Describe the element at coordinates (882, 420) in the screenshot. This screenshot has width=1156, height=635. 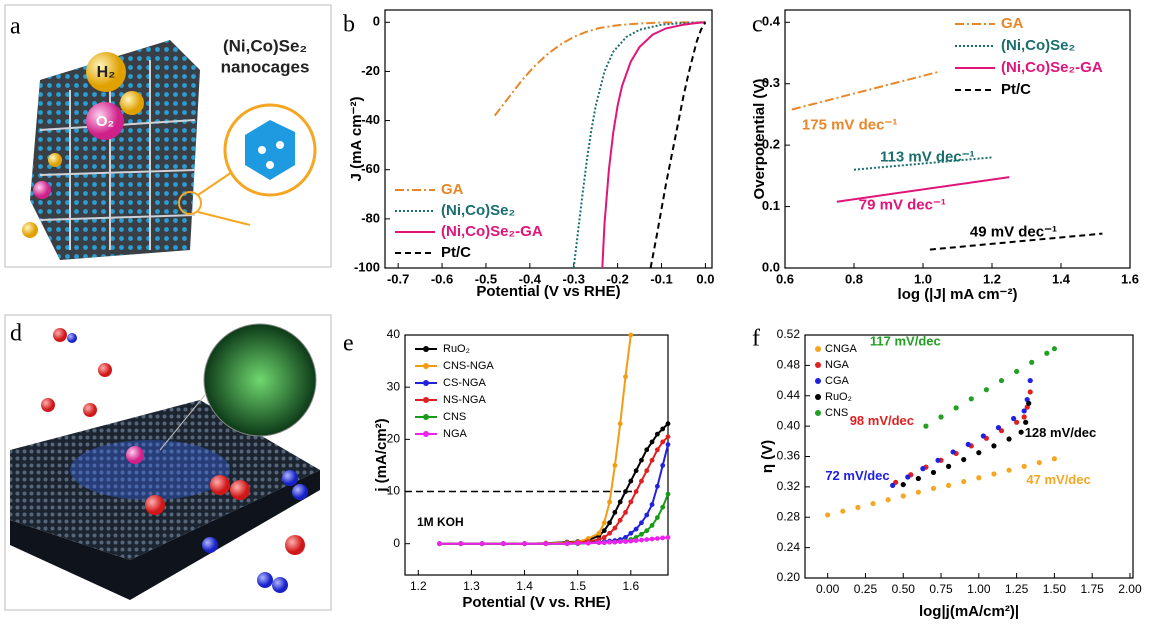
I see `slope-annotation: 98 mV/dec` at that location.